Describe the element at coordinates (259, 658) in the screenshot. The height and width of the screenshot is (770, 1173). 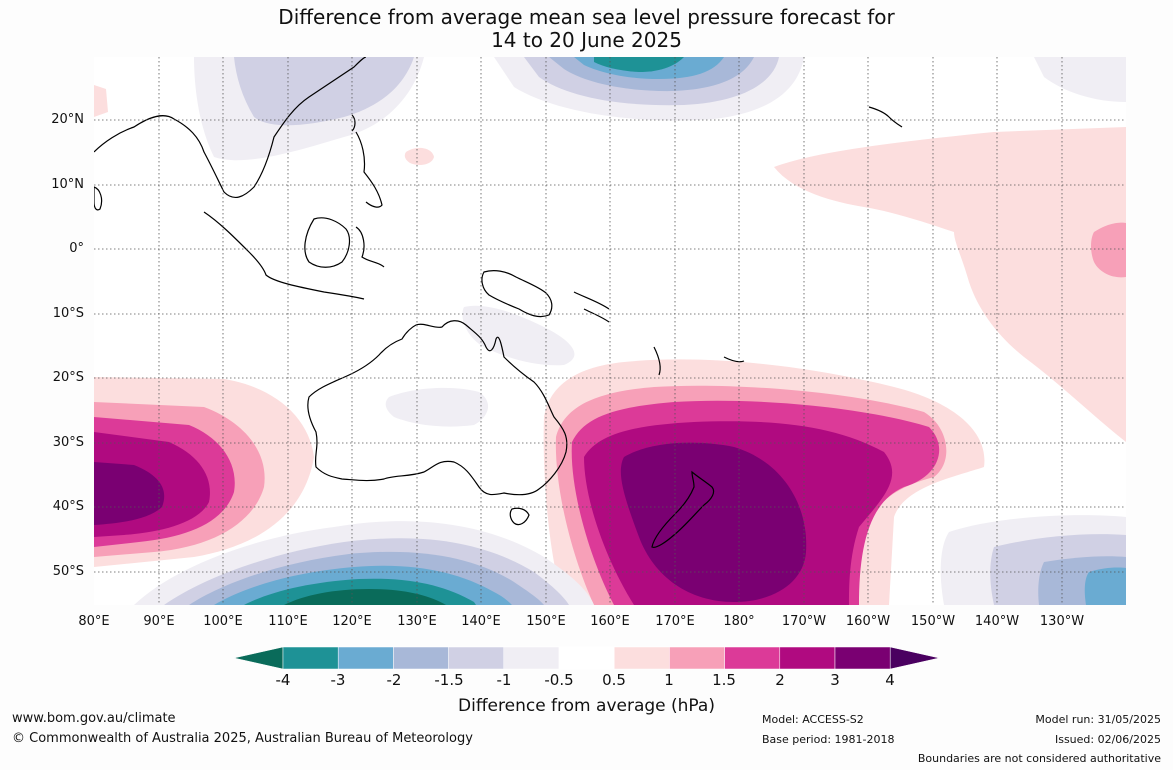
I see `colorbar-extend-low` at that location.